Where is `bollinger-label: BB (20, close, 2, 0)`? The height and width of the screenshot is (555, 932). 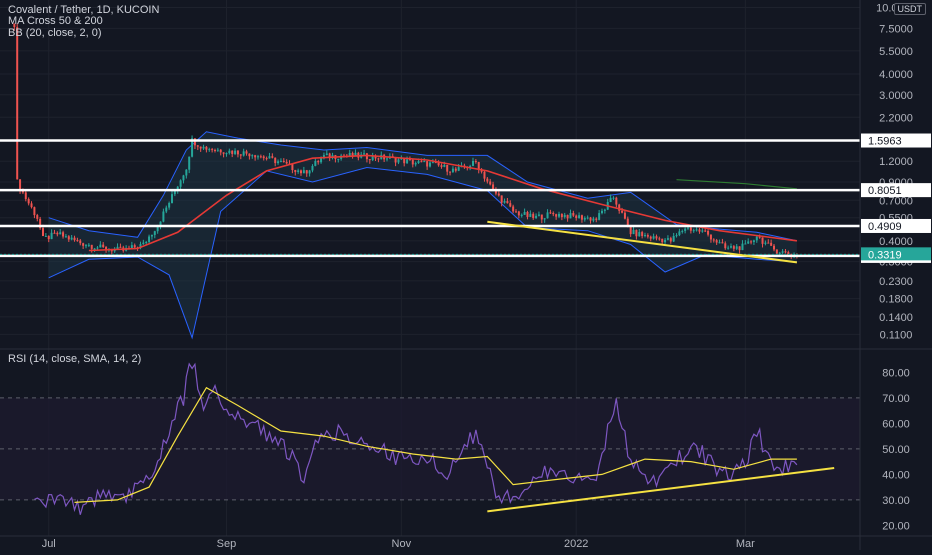
bollinger-label: BB (20, close, 2, 0) is located at coordinates (55, 33).